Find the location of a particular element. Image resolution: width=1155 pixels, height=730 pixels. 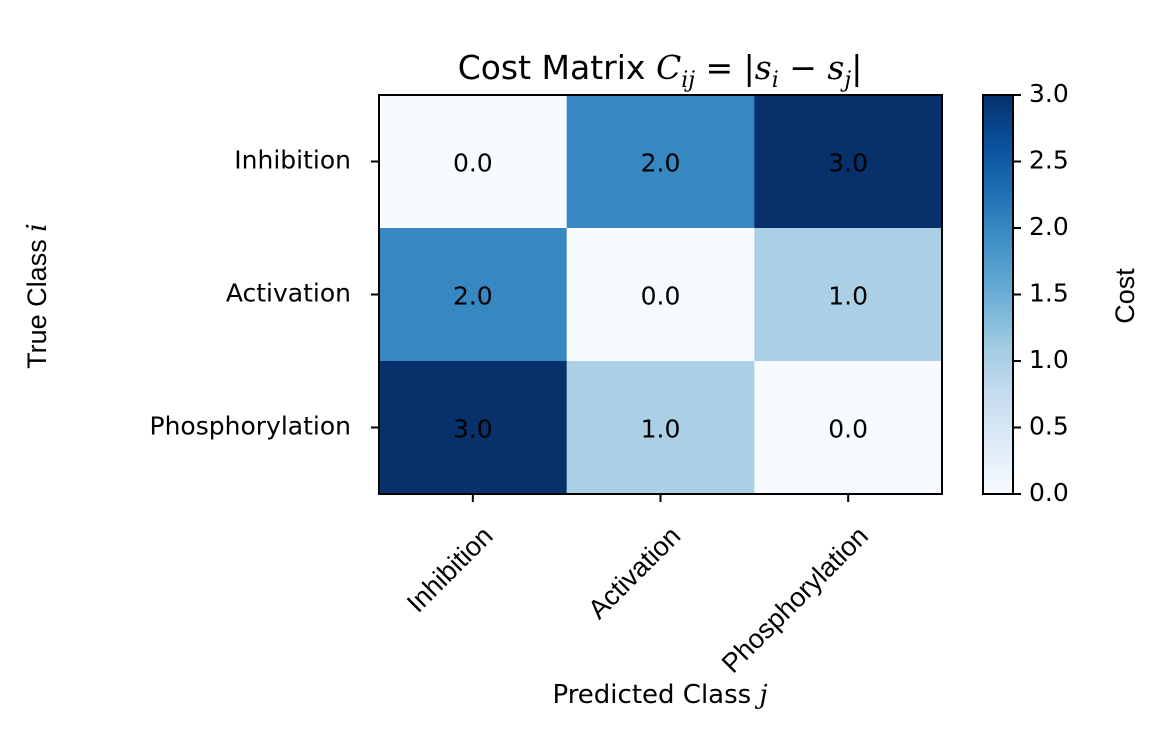

colorbar-label: Cost is located at coordinates (1125, 296).